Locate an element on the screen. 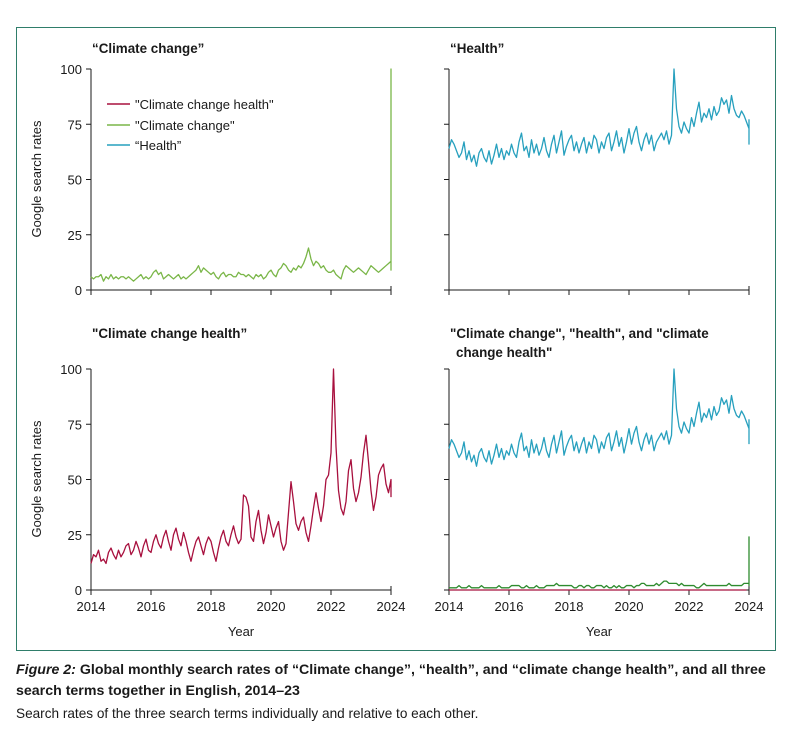  panel-cc: 0 25 50 75 100 is located at coordinates (226, 180).